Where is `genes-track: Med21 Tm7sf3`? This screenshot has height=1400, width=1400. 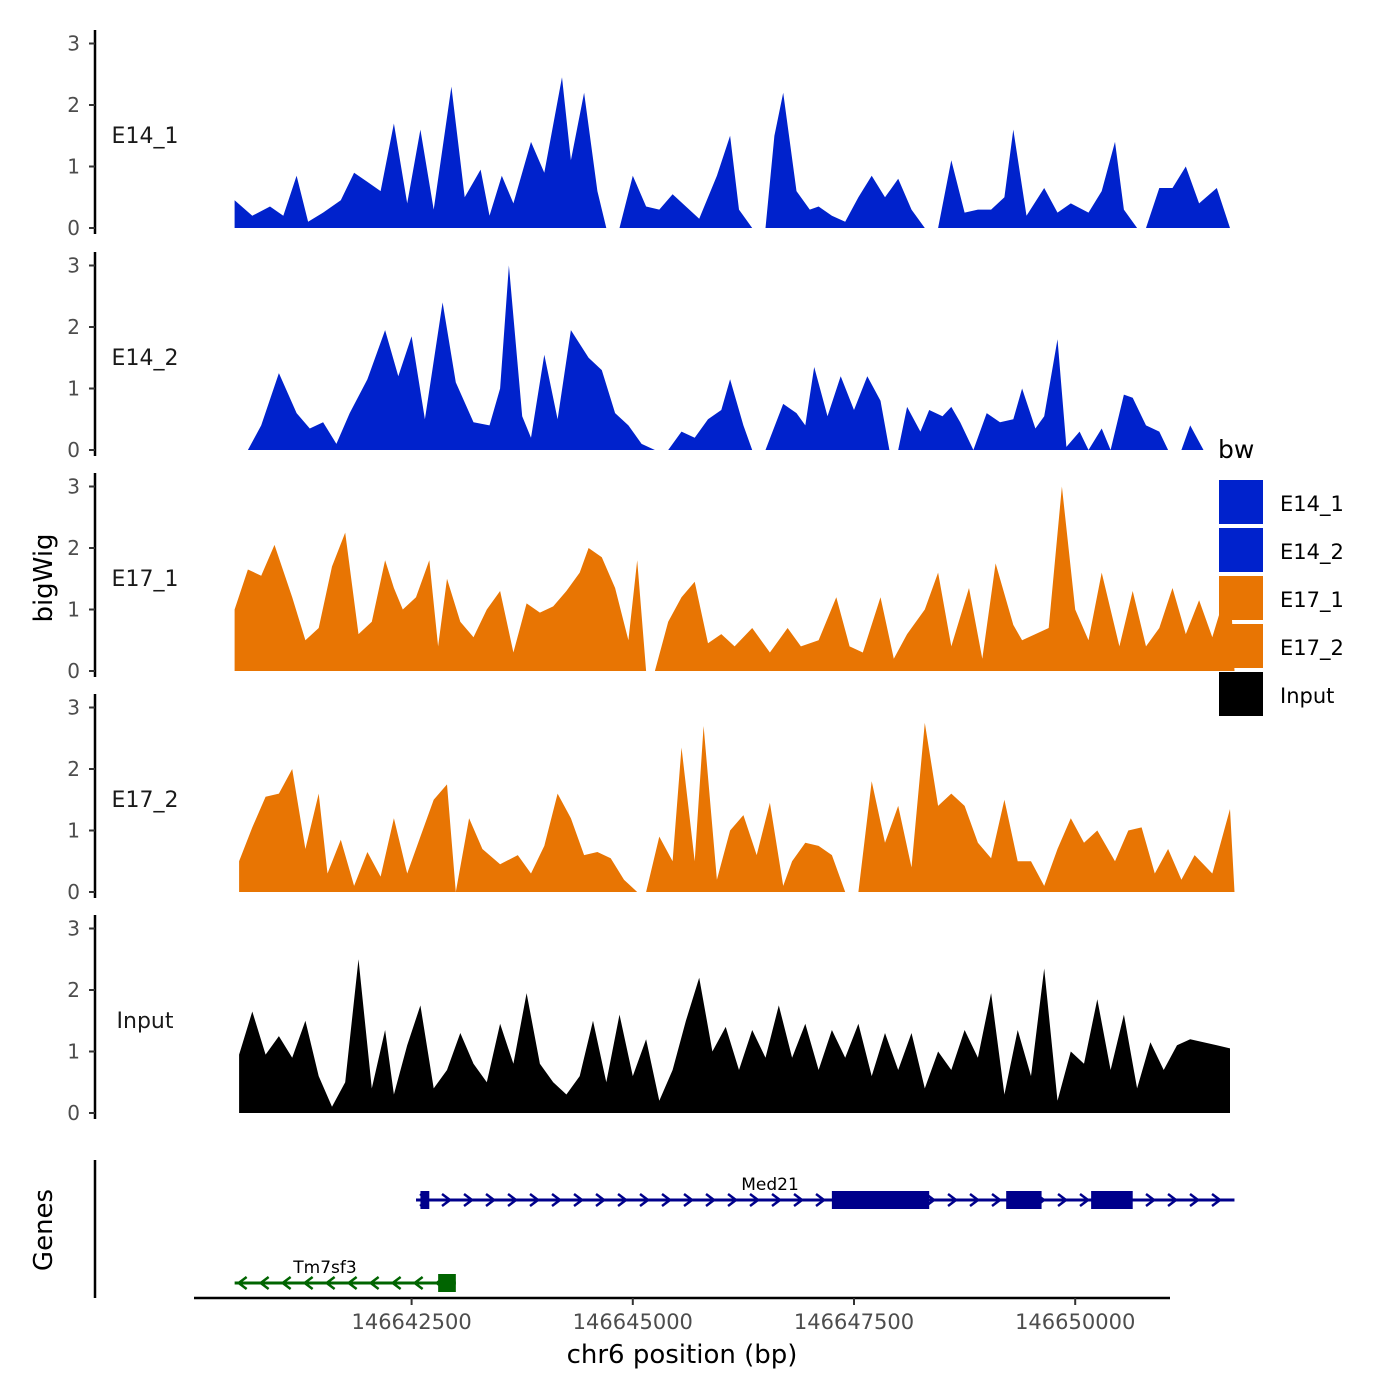 genes-track: Med21 Tm7sf3 is located at coordinates (664, 1229).